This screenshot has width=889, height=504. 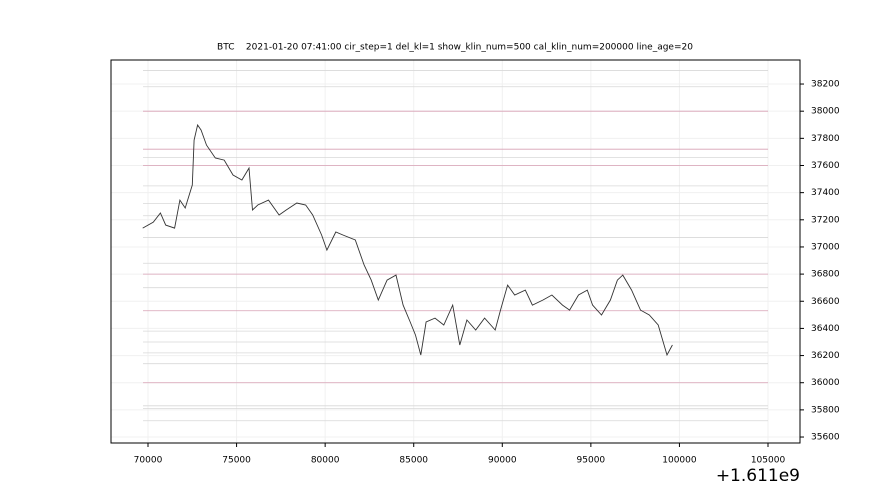 I want to click on y-tick-label: 36200, so click(x=825, y=356).